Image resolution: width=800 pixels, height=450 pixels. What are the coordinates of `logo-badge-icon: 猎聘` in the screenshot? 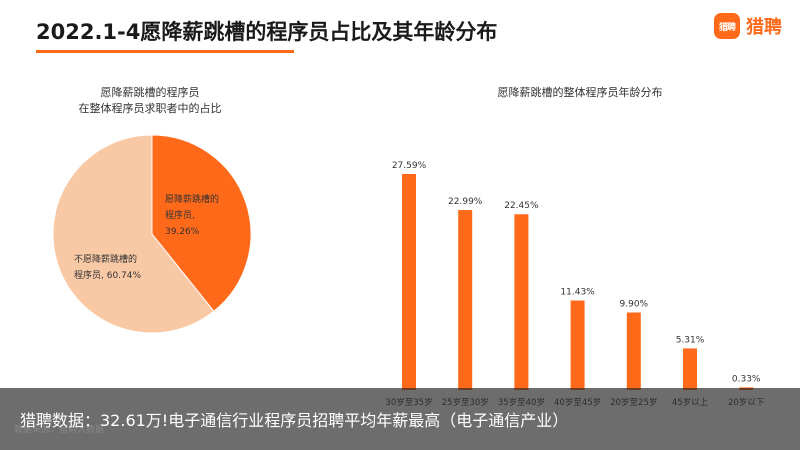 It's located at (727, 26).